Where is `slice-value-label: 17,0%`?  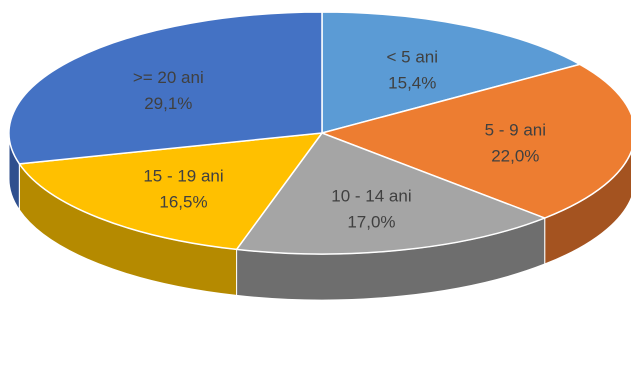 slice-value-label: 17,0% is located at coordinates (371, 222).